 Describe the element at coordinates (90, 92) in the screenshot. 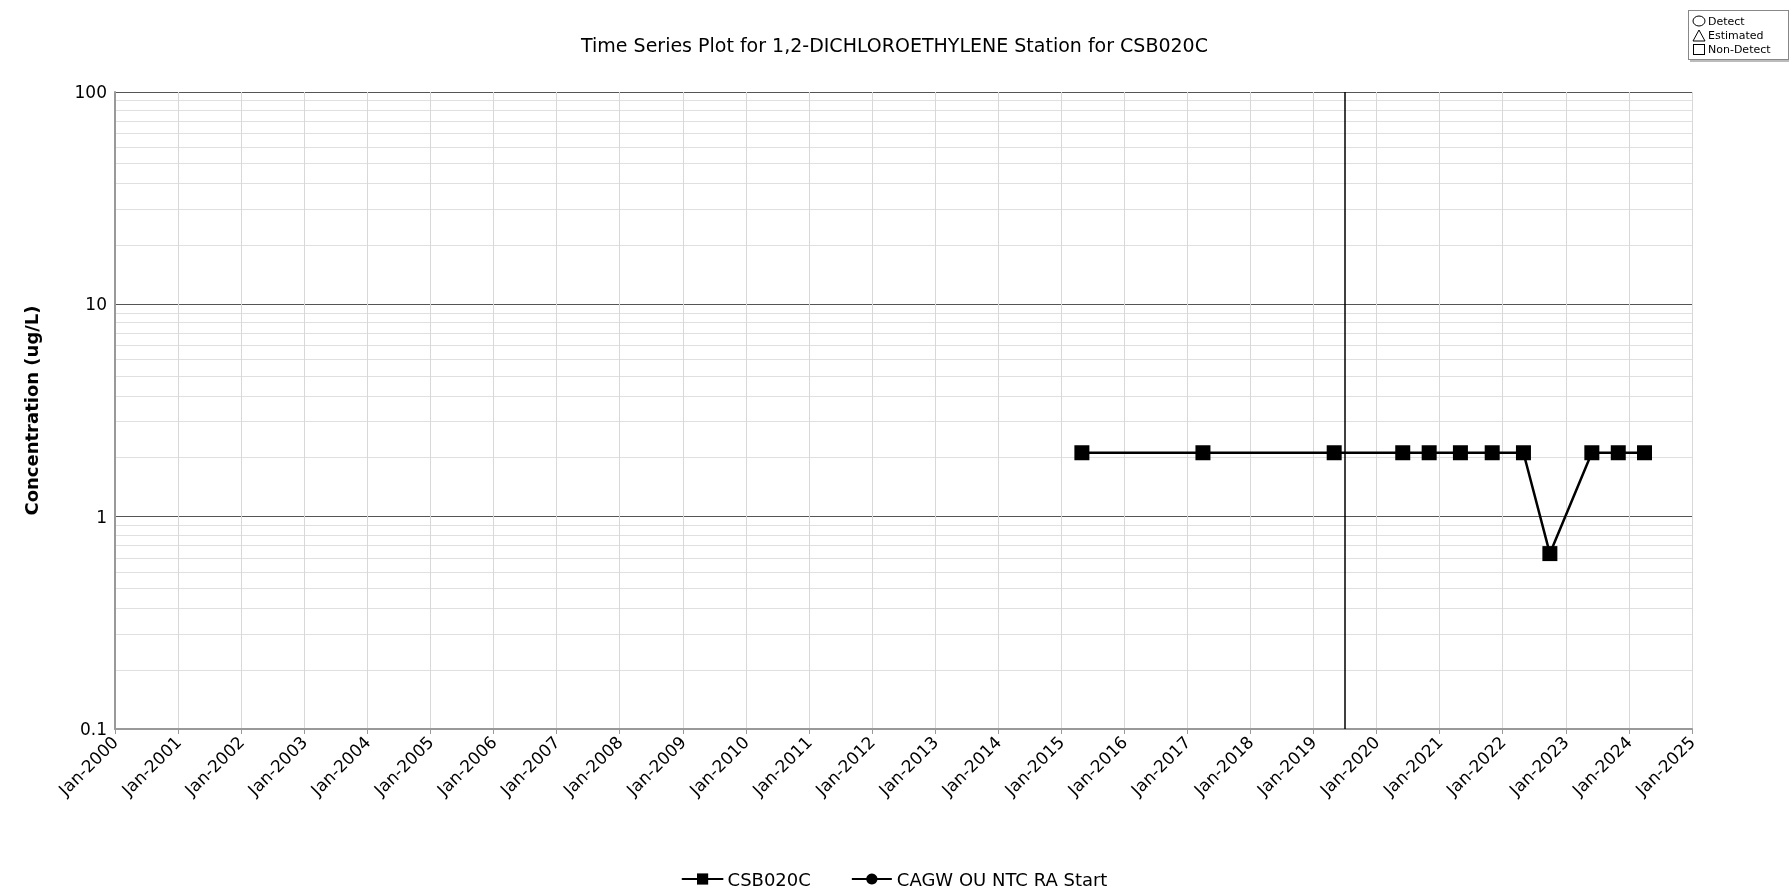

I see `y-tick-label: 100` at that location.